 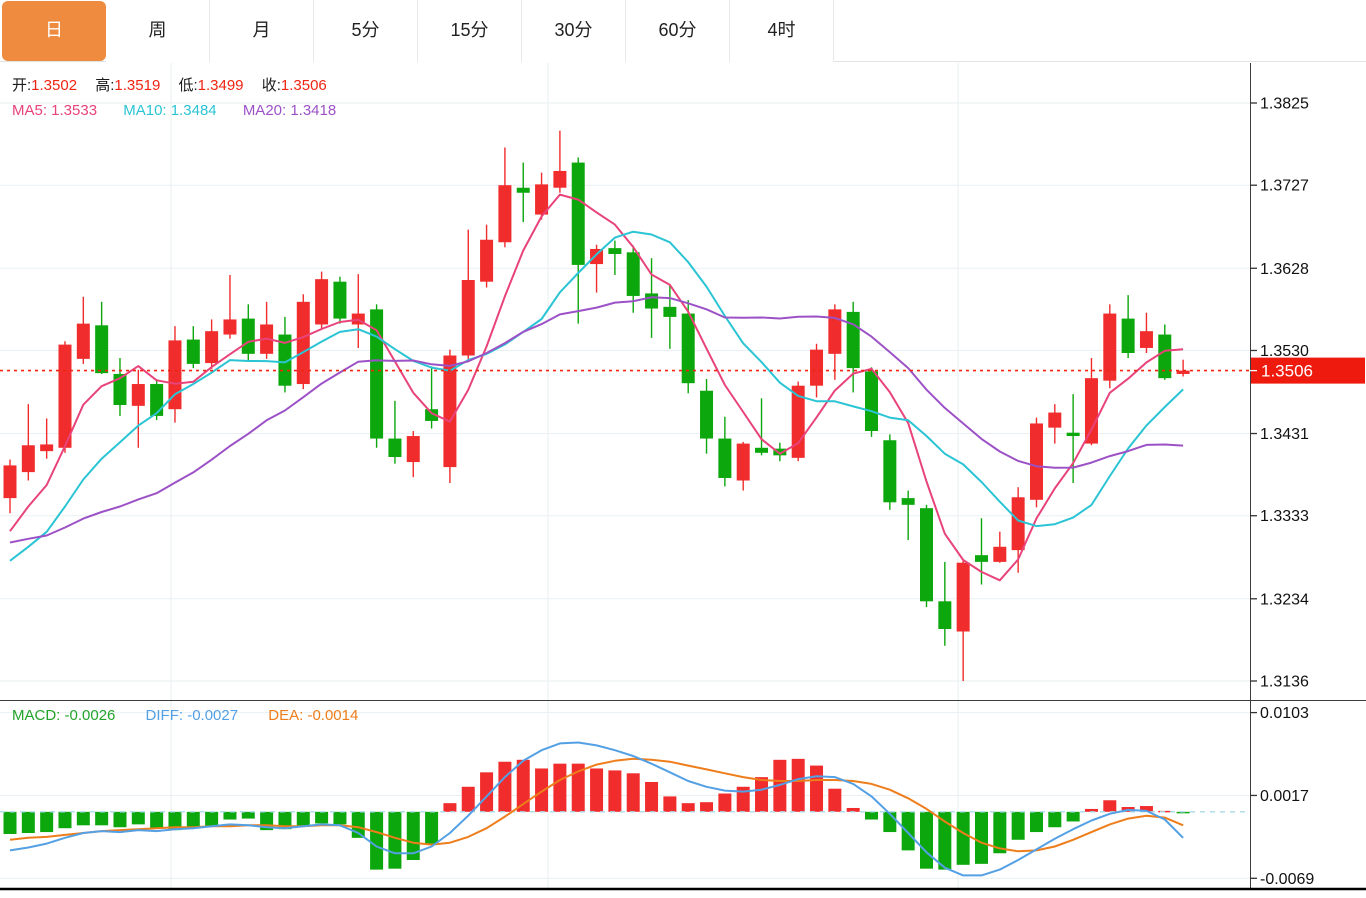 I want to click on tab-60min: 60分, so click(x=678, y=31).